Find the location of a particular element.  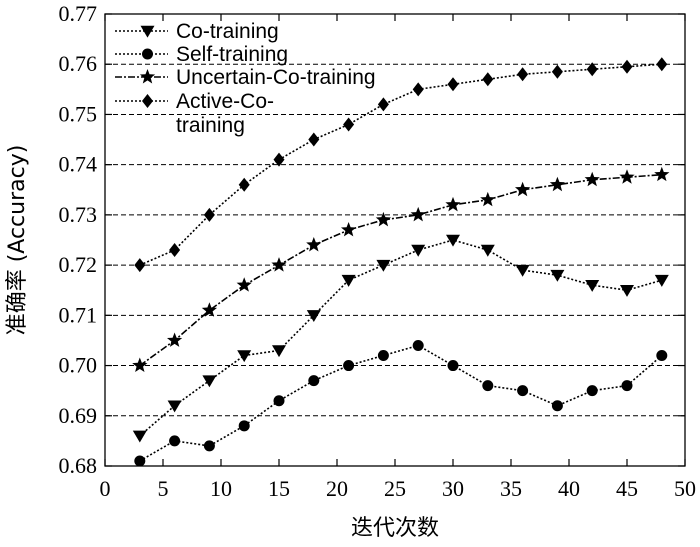

legend-label-line: Uncertain-Co-training is located at coordinates (276, 77).